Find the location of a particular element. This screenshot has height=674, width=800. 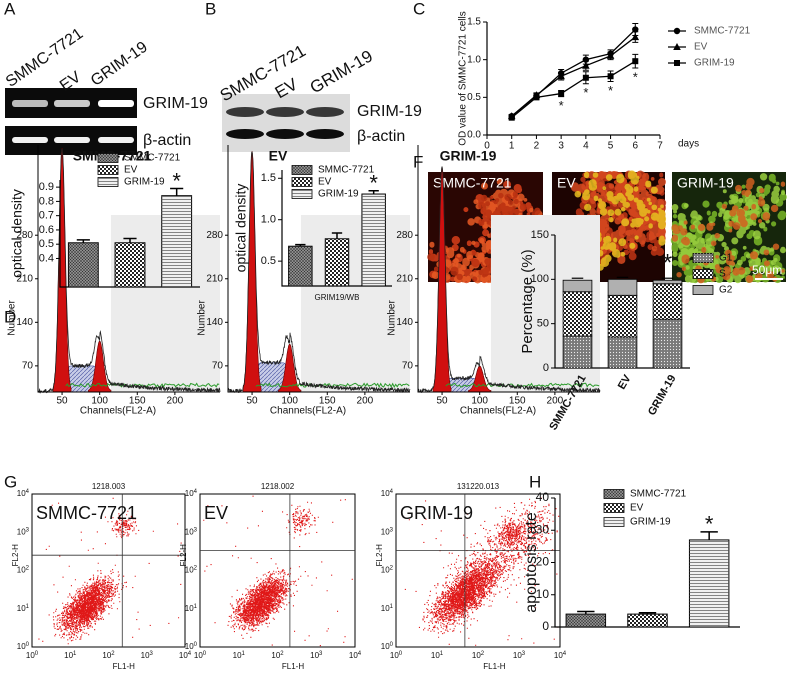

y-tick-label: 101 is located at coordinates (191, 608).